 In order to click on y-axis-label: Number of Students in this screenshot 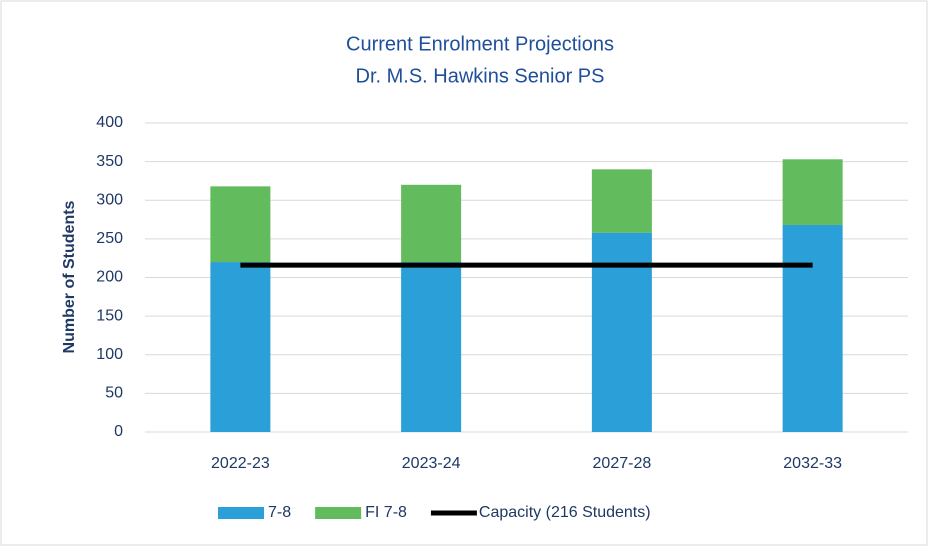, I will do `click(69, 276)`.